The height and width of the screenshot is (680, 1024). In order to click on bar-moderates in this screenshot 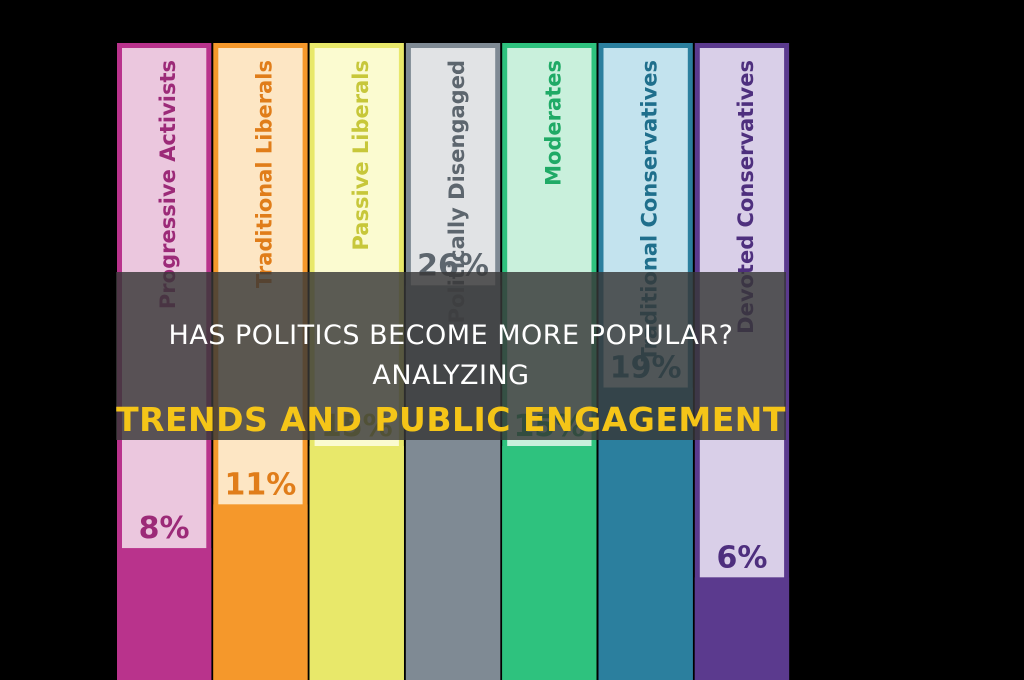, I will do `click(549, 563)`.